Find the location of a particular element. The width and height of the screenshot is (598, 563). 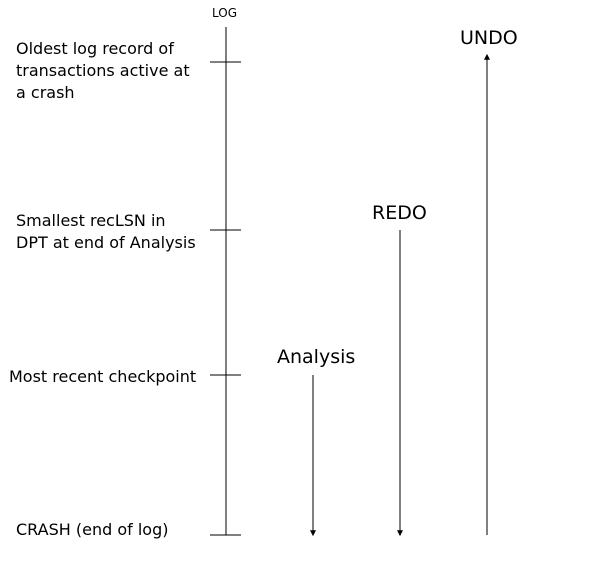

label-crash-end-of-log: CRASH (end of log) is located at coordinates (92, 529).